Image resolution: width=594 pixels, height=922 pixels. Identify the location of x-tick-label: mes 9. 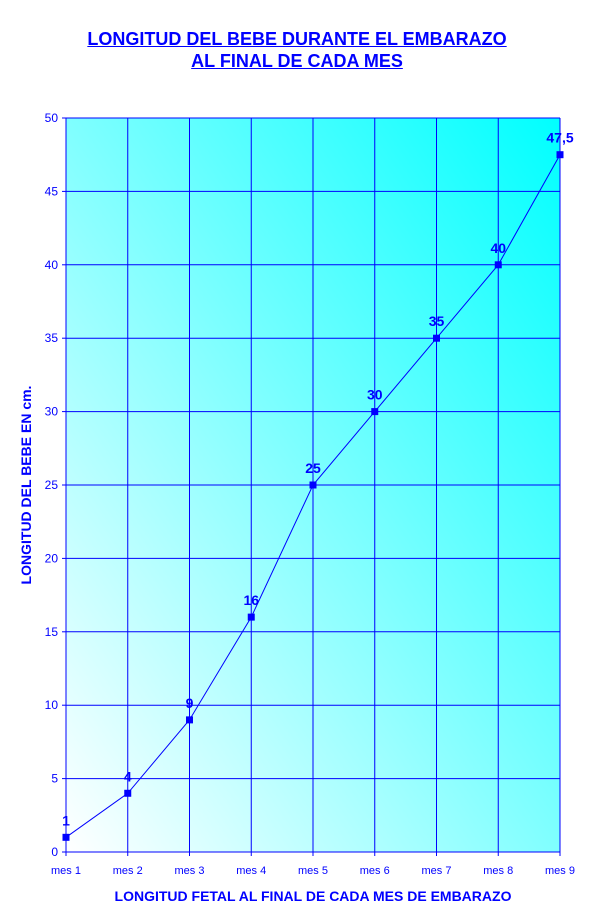
(560, 871).